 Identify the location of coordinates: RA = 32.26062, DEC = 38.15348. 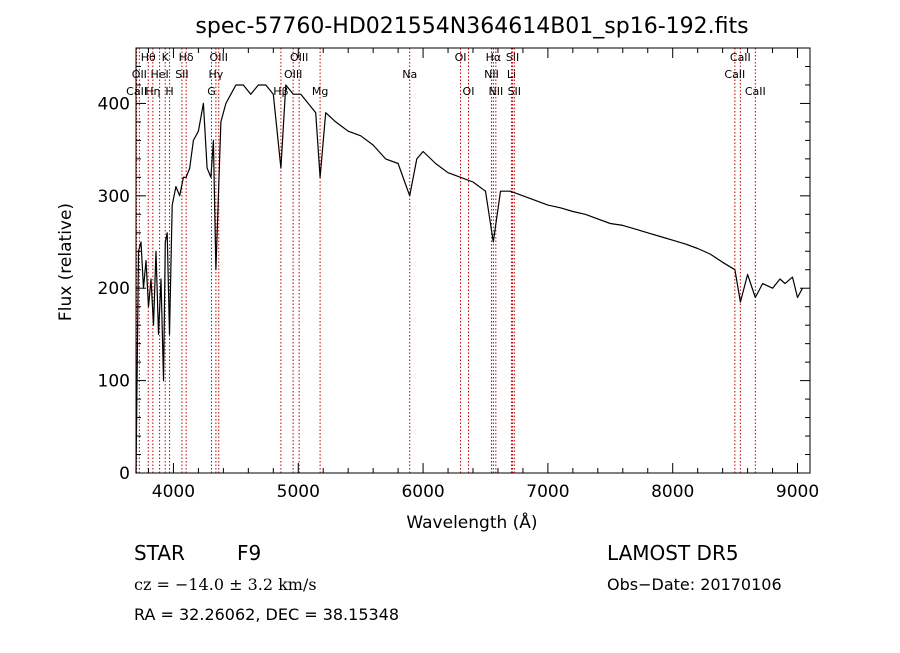
(266, 614).